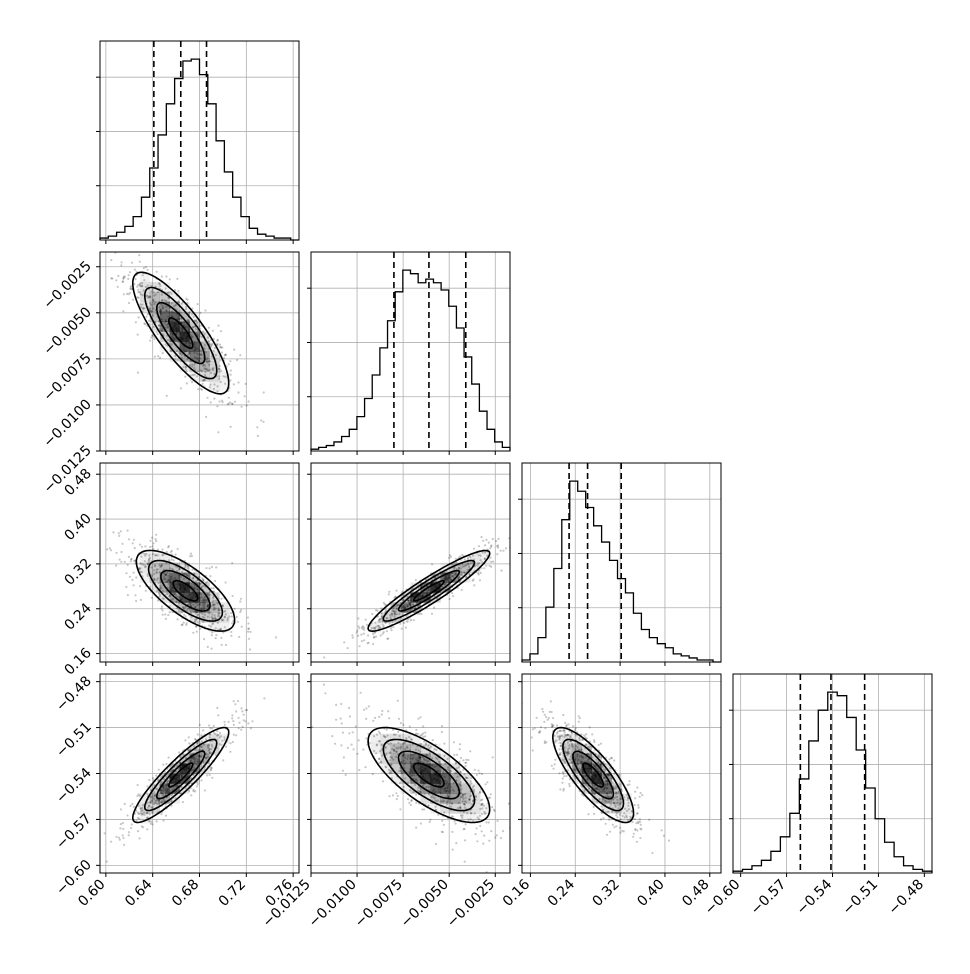  I want to click on x-tick-label: −0.48, so click(907, 898).